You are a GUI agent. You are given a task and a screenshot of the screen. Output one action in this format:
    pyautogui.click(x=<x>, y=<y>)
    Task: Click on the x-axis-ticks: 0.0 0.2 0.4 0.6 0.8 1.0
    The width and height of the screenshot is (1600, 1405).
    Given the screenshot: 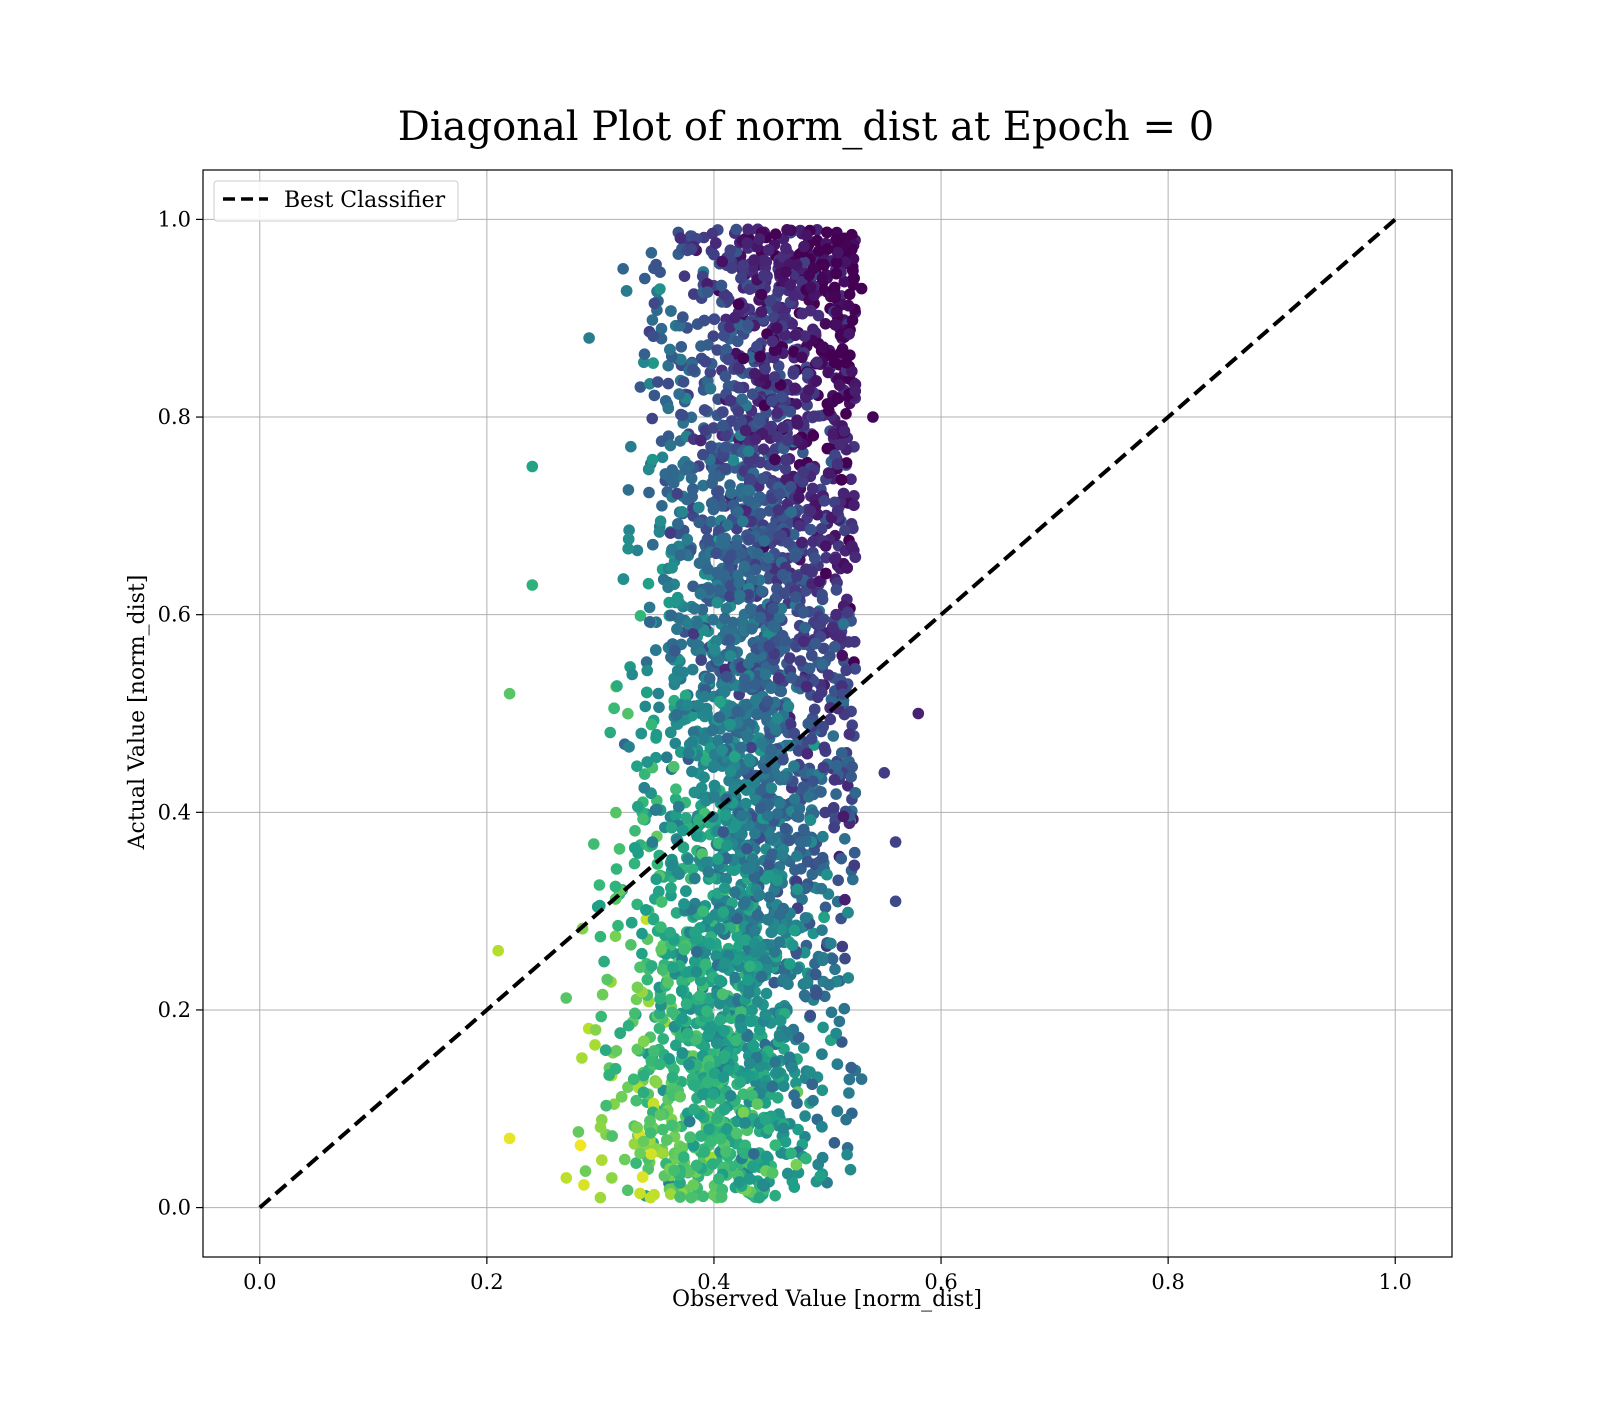 What is the action you would take?
    pyautogui.click(x=827, y=1275)
    